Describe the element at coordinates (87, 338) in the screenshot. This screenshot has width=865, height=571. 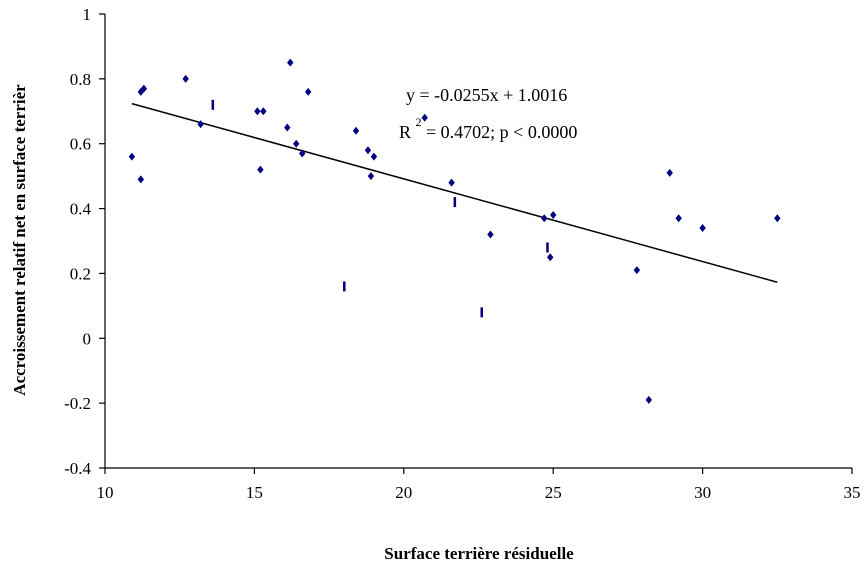
I see `y-tick-label: 0` at that location.